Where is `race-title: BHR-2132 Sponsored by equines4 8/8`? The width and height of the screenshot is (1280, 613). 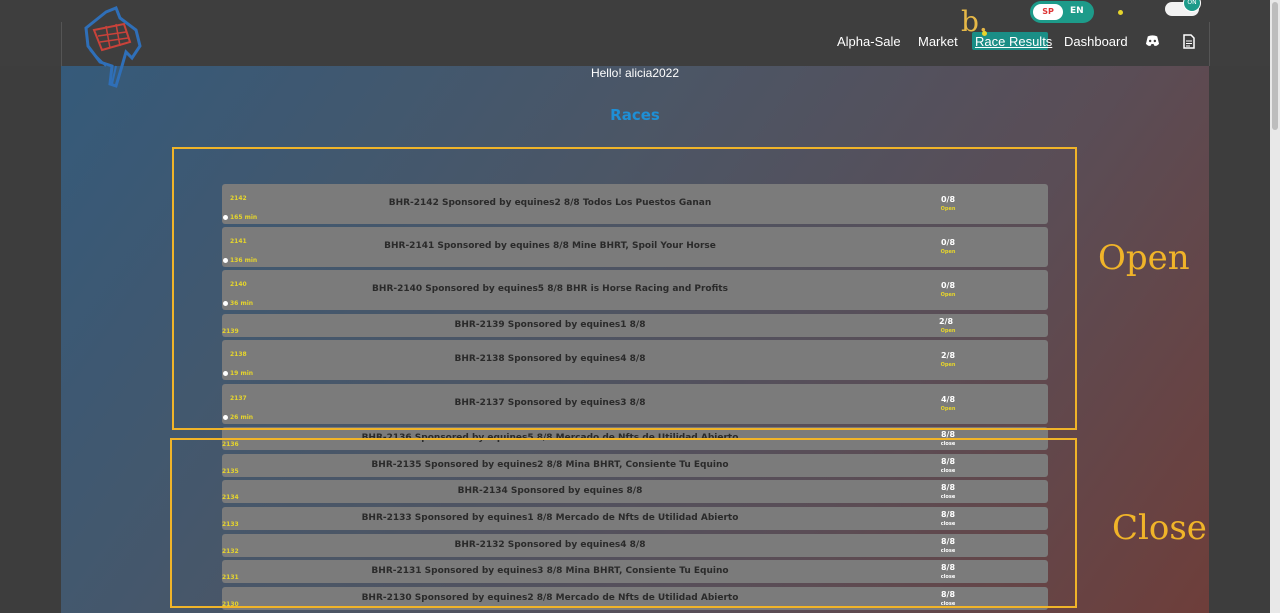 race-title: BHR-2132 Sponsored by equines4 8/8 is located at coordinates (550, 545).